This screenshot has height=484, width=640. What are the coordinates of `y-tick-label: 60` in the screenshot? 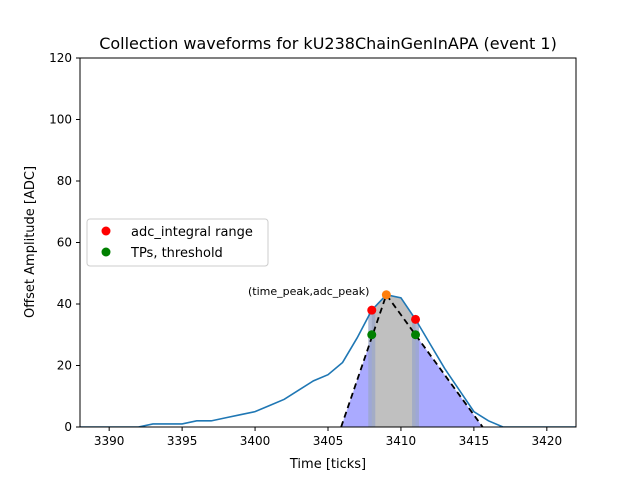 It's located at (64, 243).